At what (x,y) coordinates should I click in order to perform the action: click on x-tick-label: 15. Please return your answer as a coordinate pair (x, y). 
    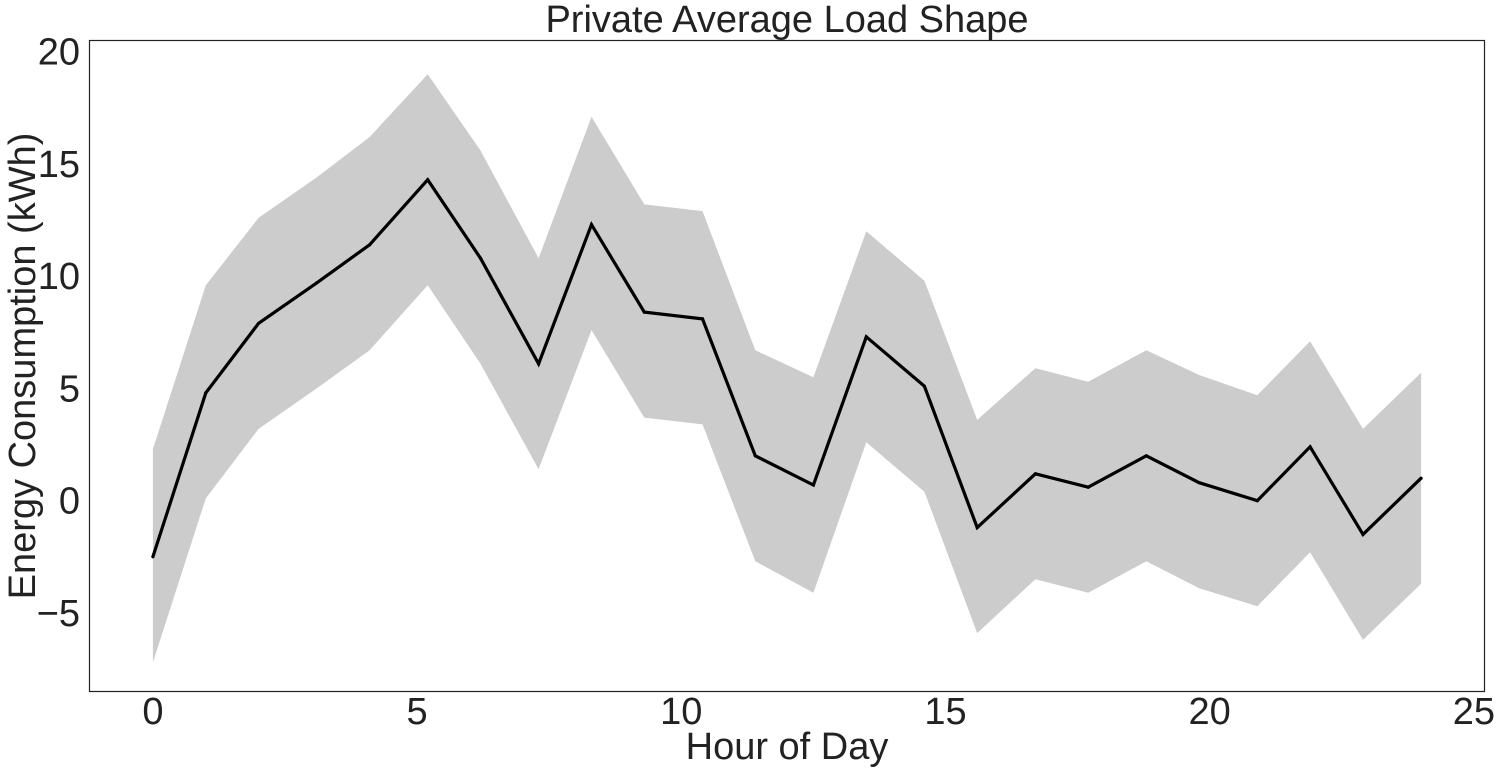
    Looking at the image, I should click on (945, 712).